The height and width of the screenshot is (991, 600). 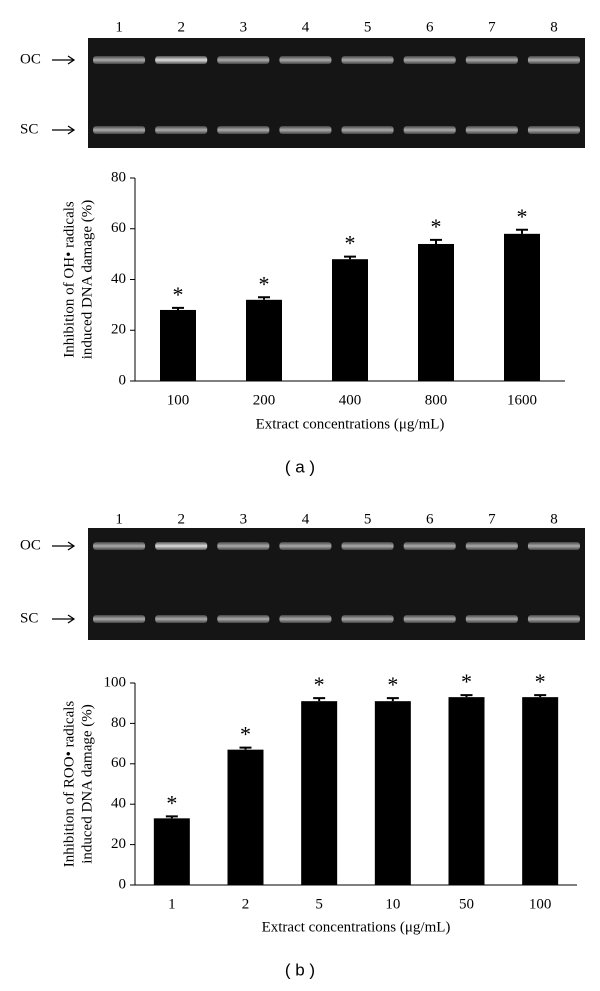 I want to click on band-label: SC, so click(x=29, y=129).